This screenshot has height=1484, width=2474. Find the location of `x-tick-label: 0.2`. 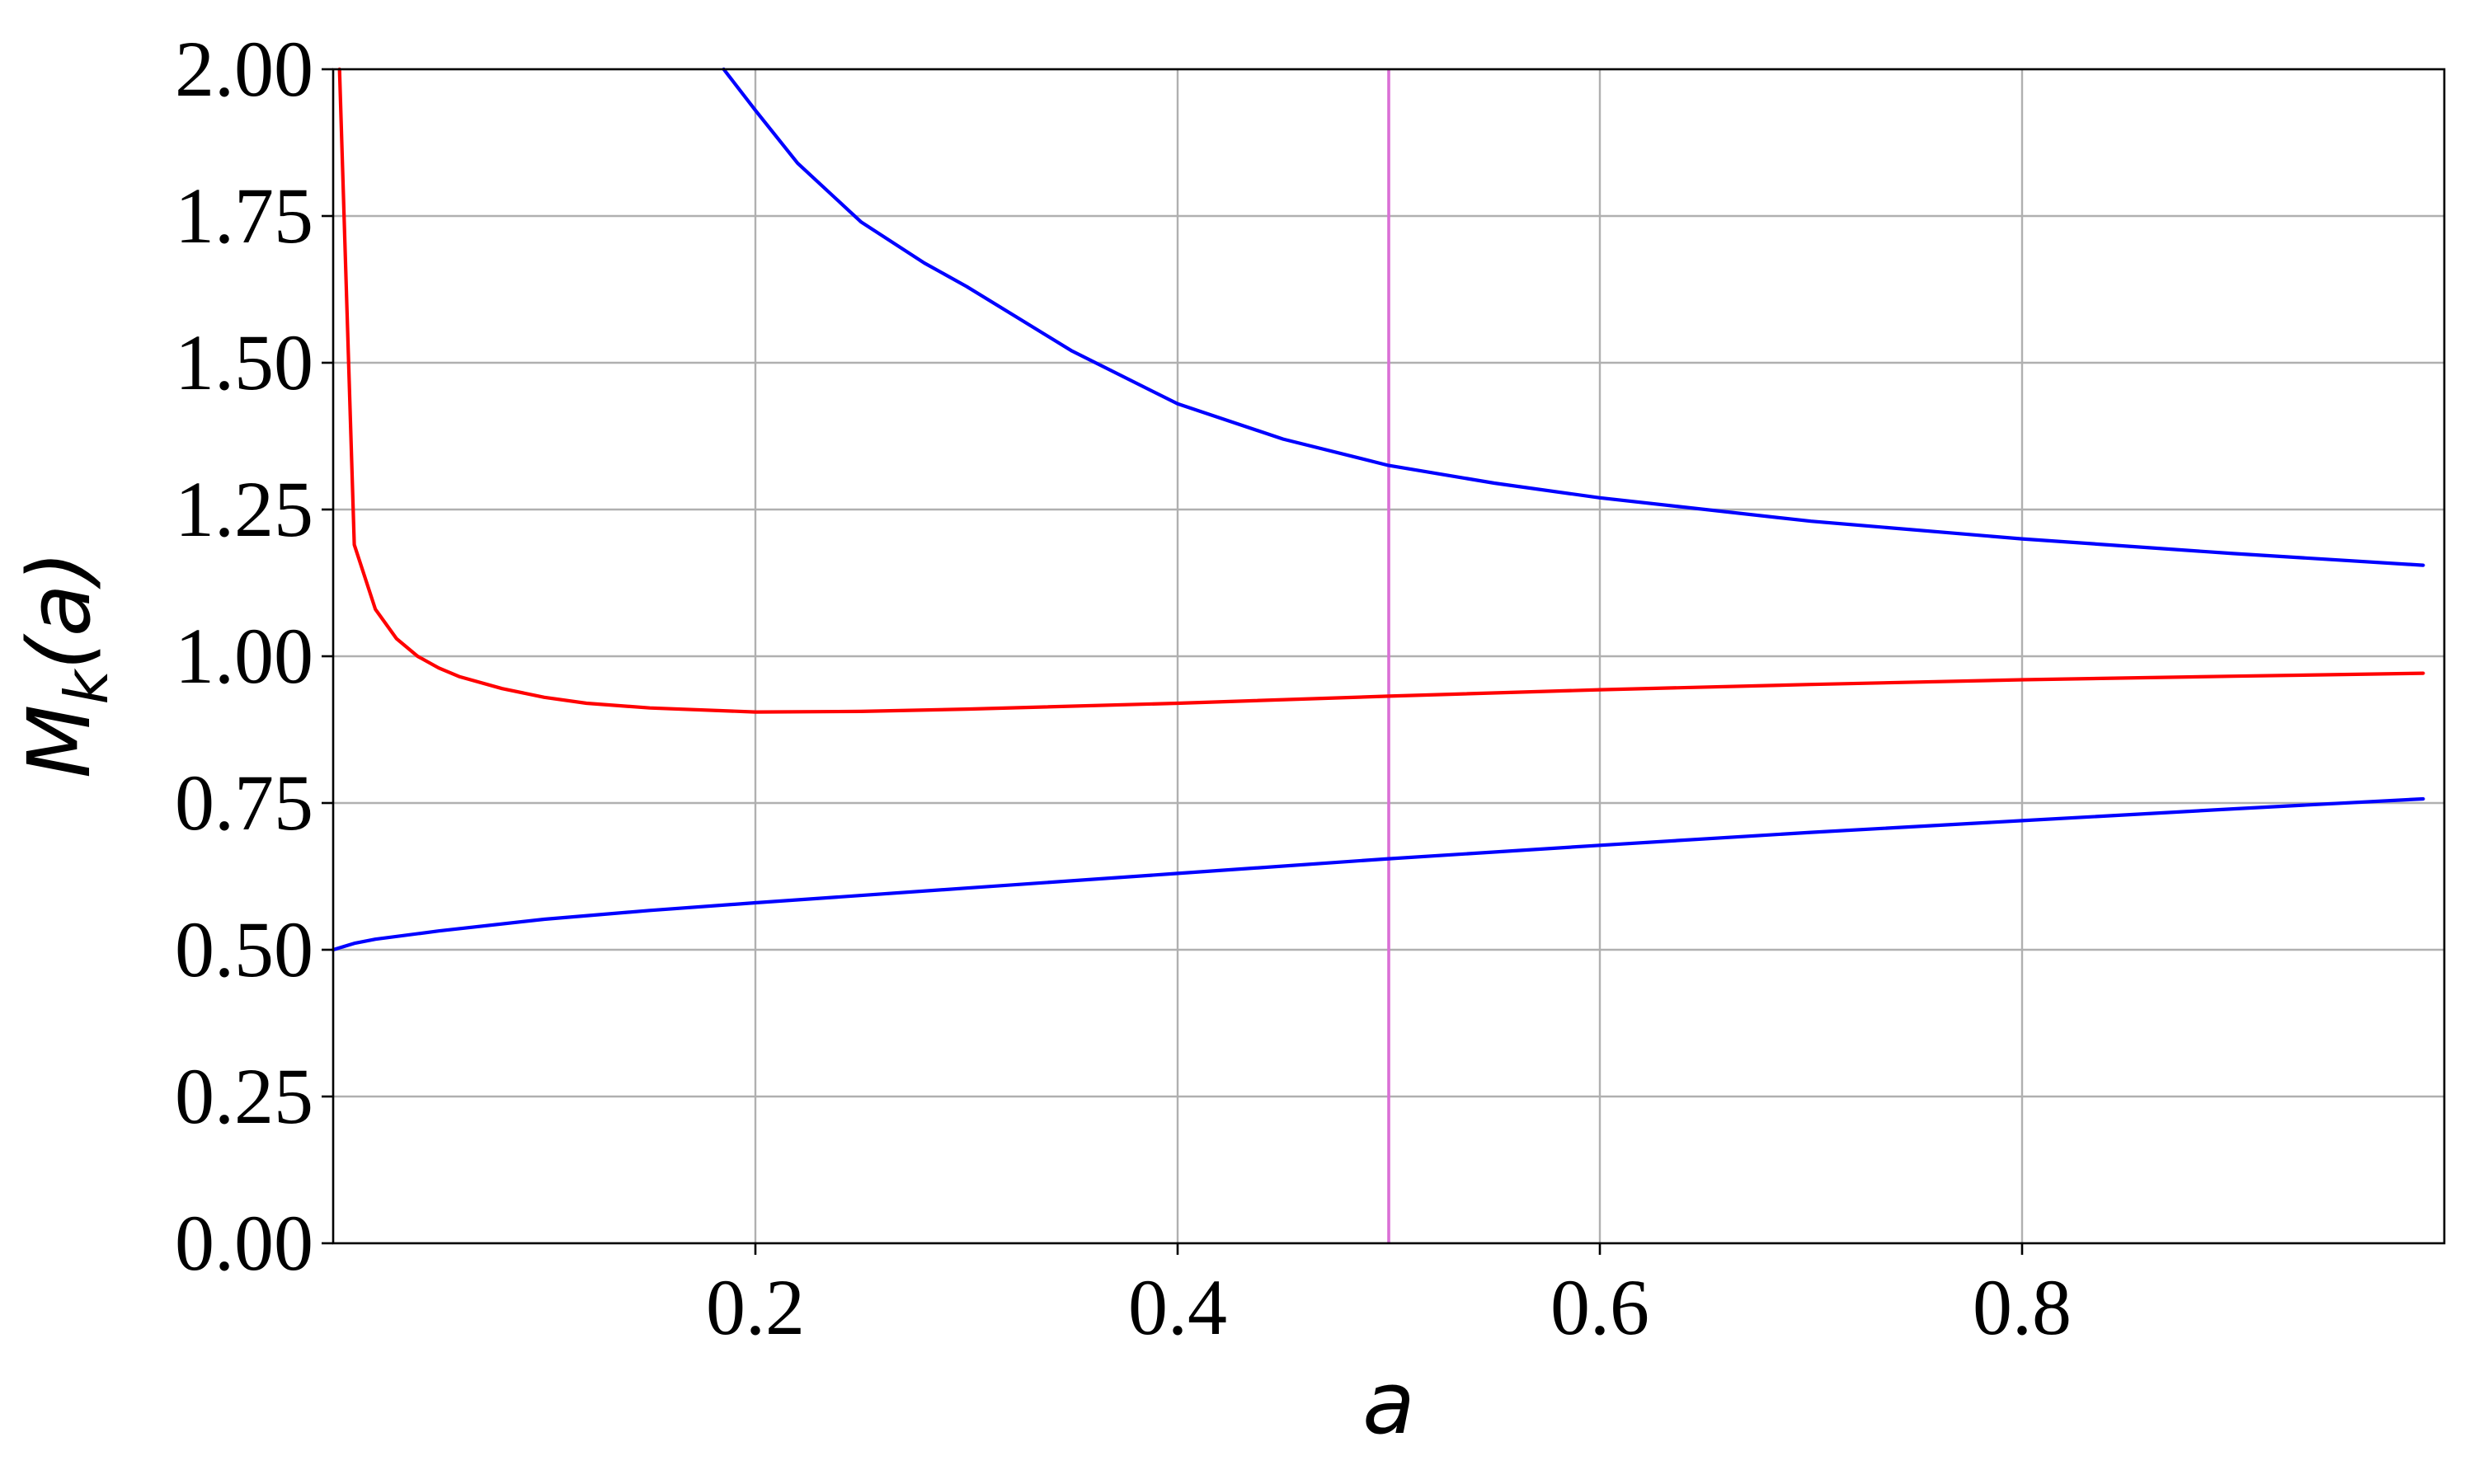

x-tick-label: 0.2 is located at coordinates (755, 1307).